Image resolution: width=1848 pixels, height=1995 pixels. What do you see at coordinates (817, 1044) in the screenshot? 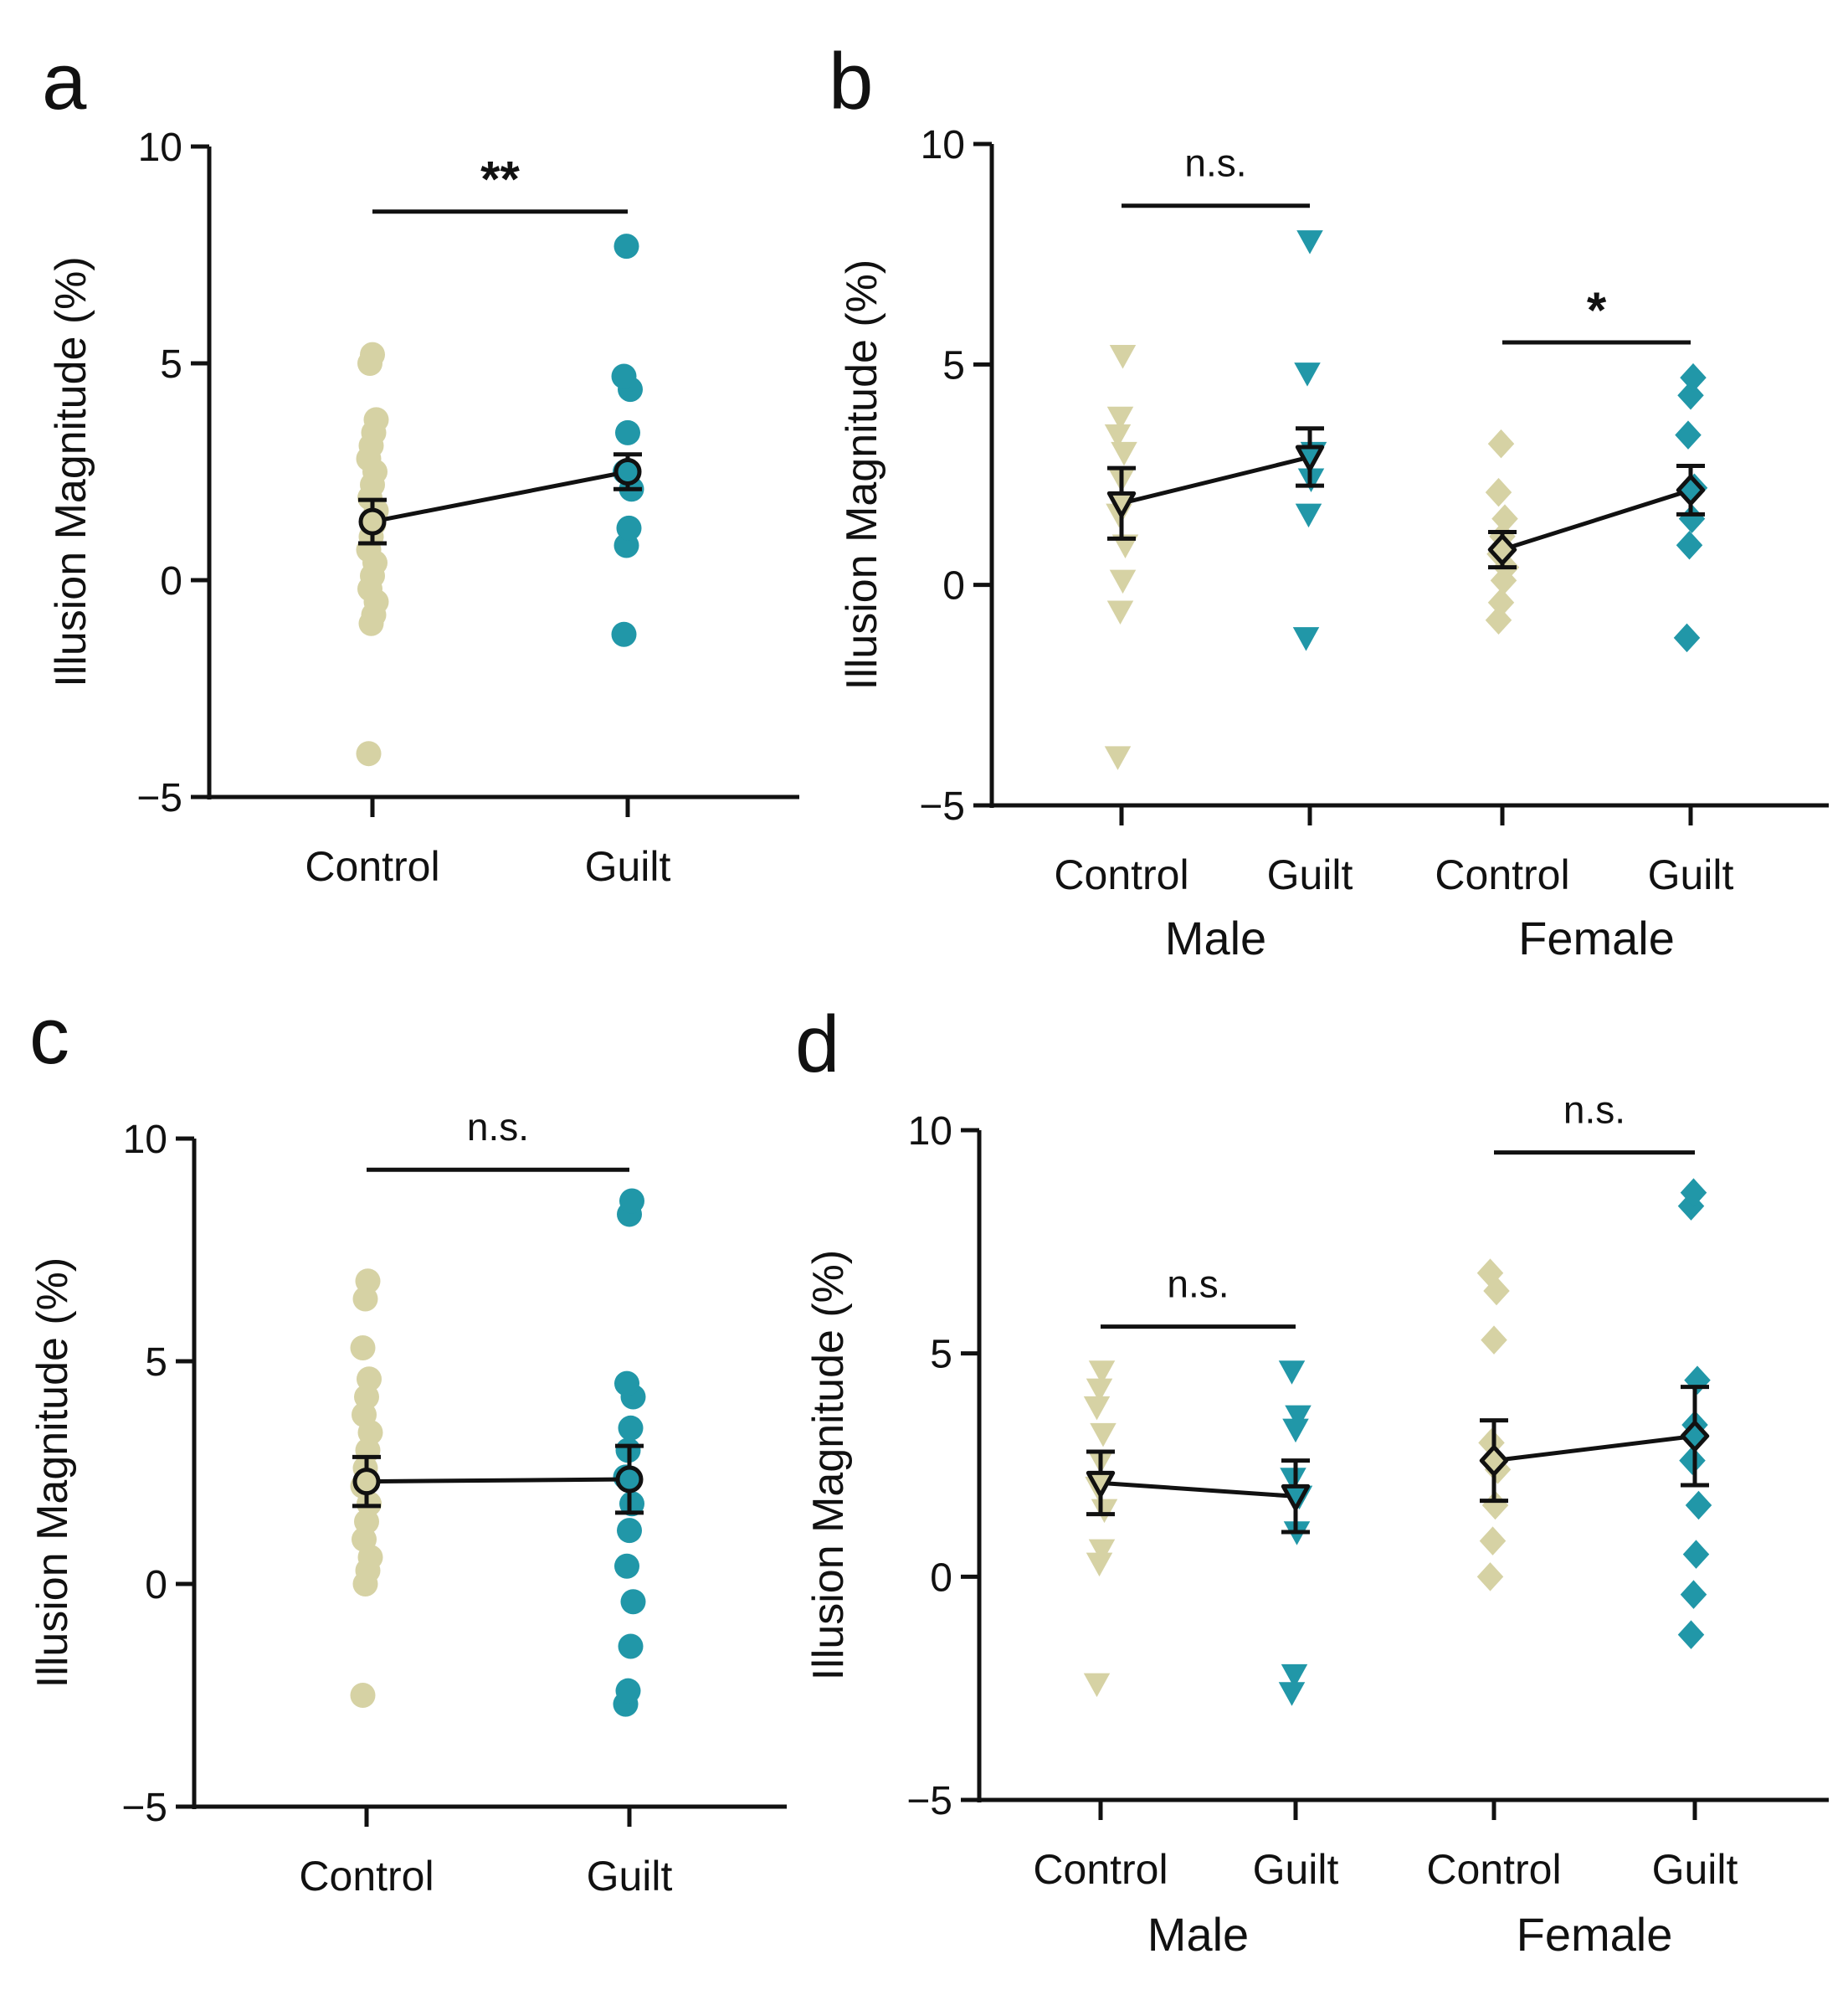
I see `panel-letter-d: d` at bounding box center [817, 1044].